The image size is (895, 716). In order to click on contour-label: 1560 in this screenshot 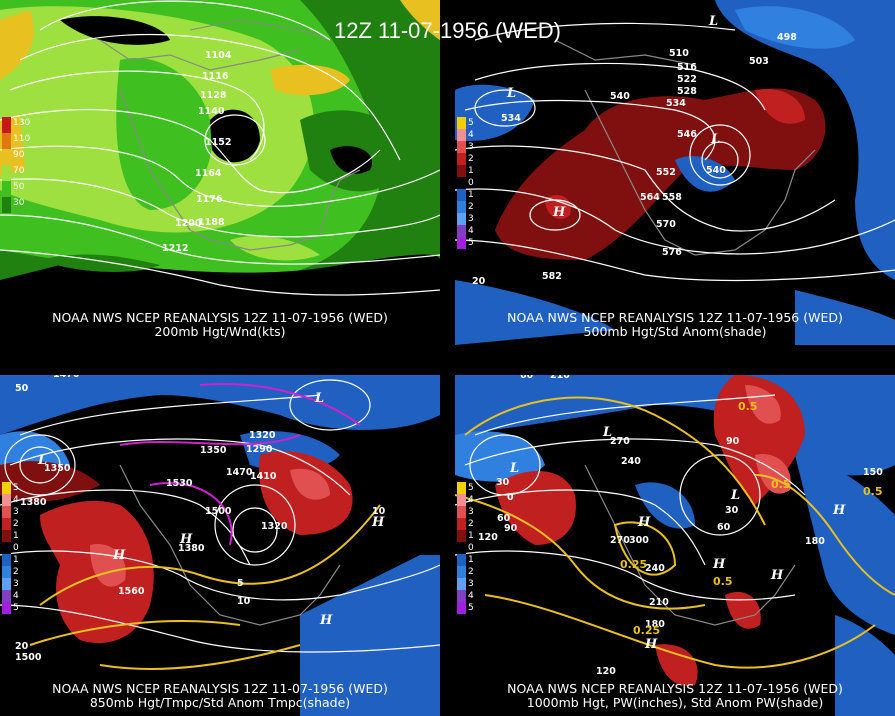, I will do `click(131, 591)`.